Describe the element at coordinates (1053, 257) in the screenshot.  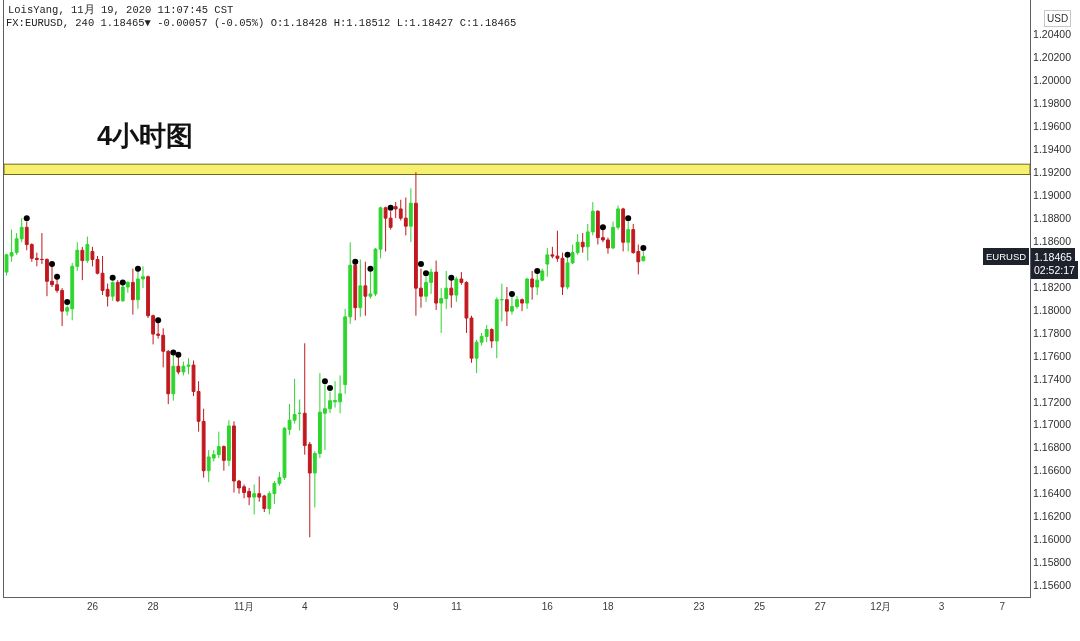
I see `text: 1.18465` at that location.